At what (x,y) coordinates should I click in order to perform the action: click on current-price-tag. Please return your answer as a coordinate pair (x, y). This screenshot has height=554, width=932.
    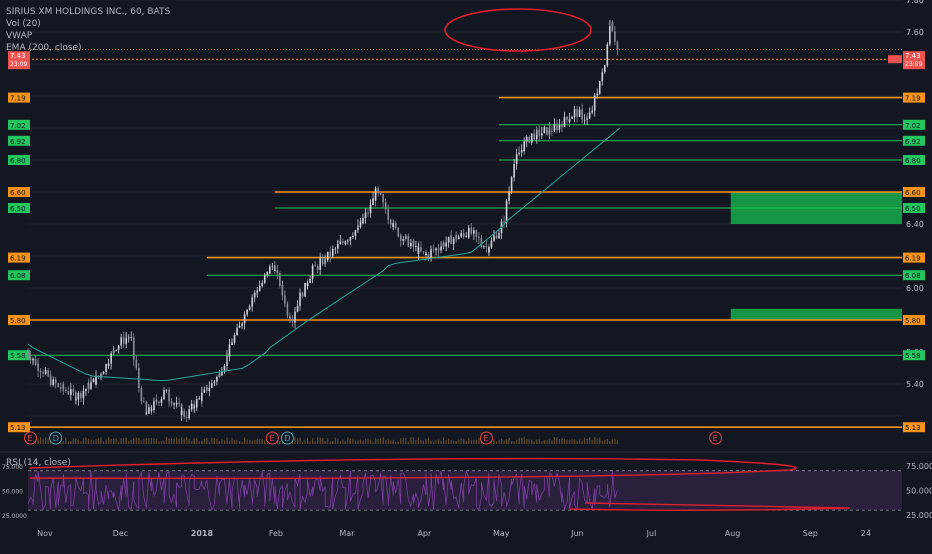
    Looking at the image, I should click on (895, 59).